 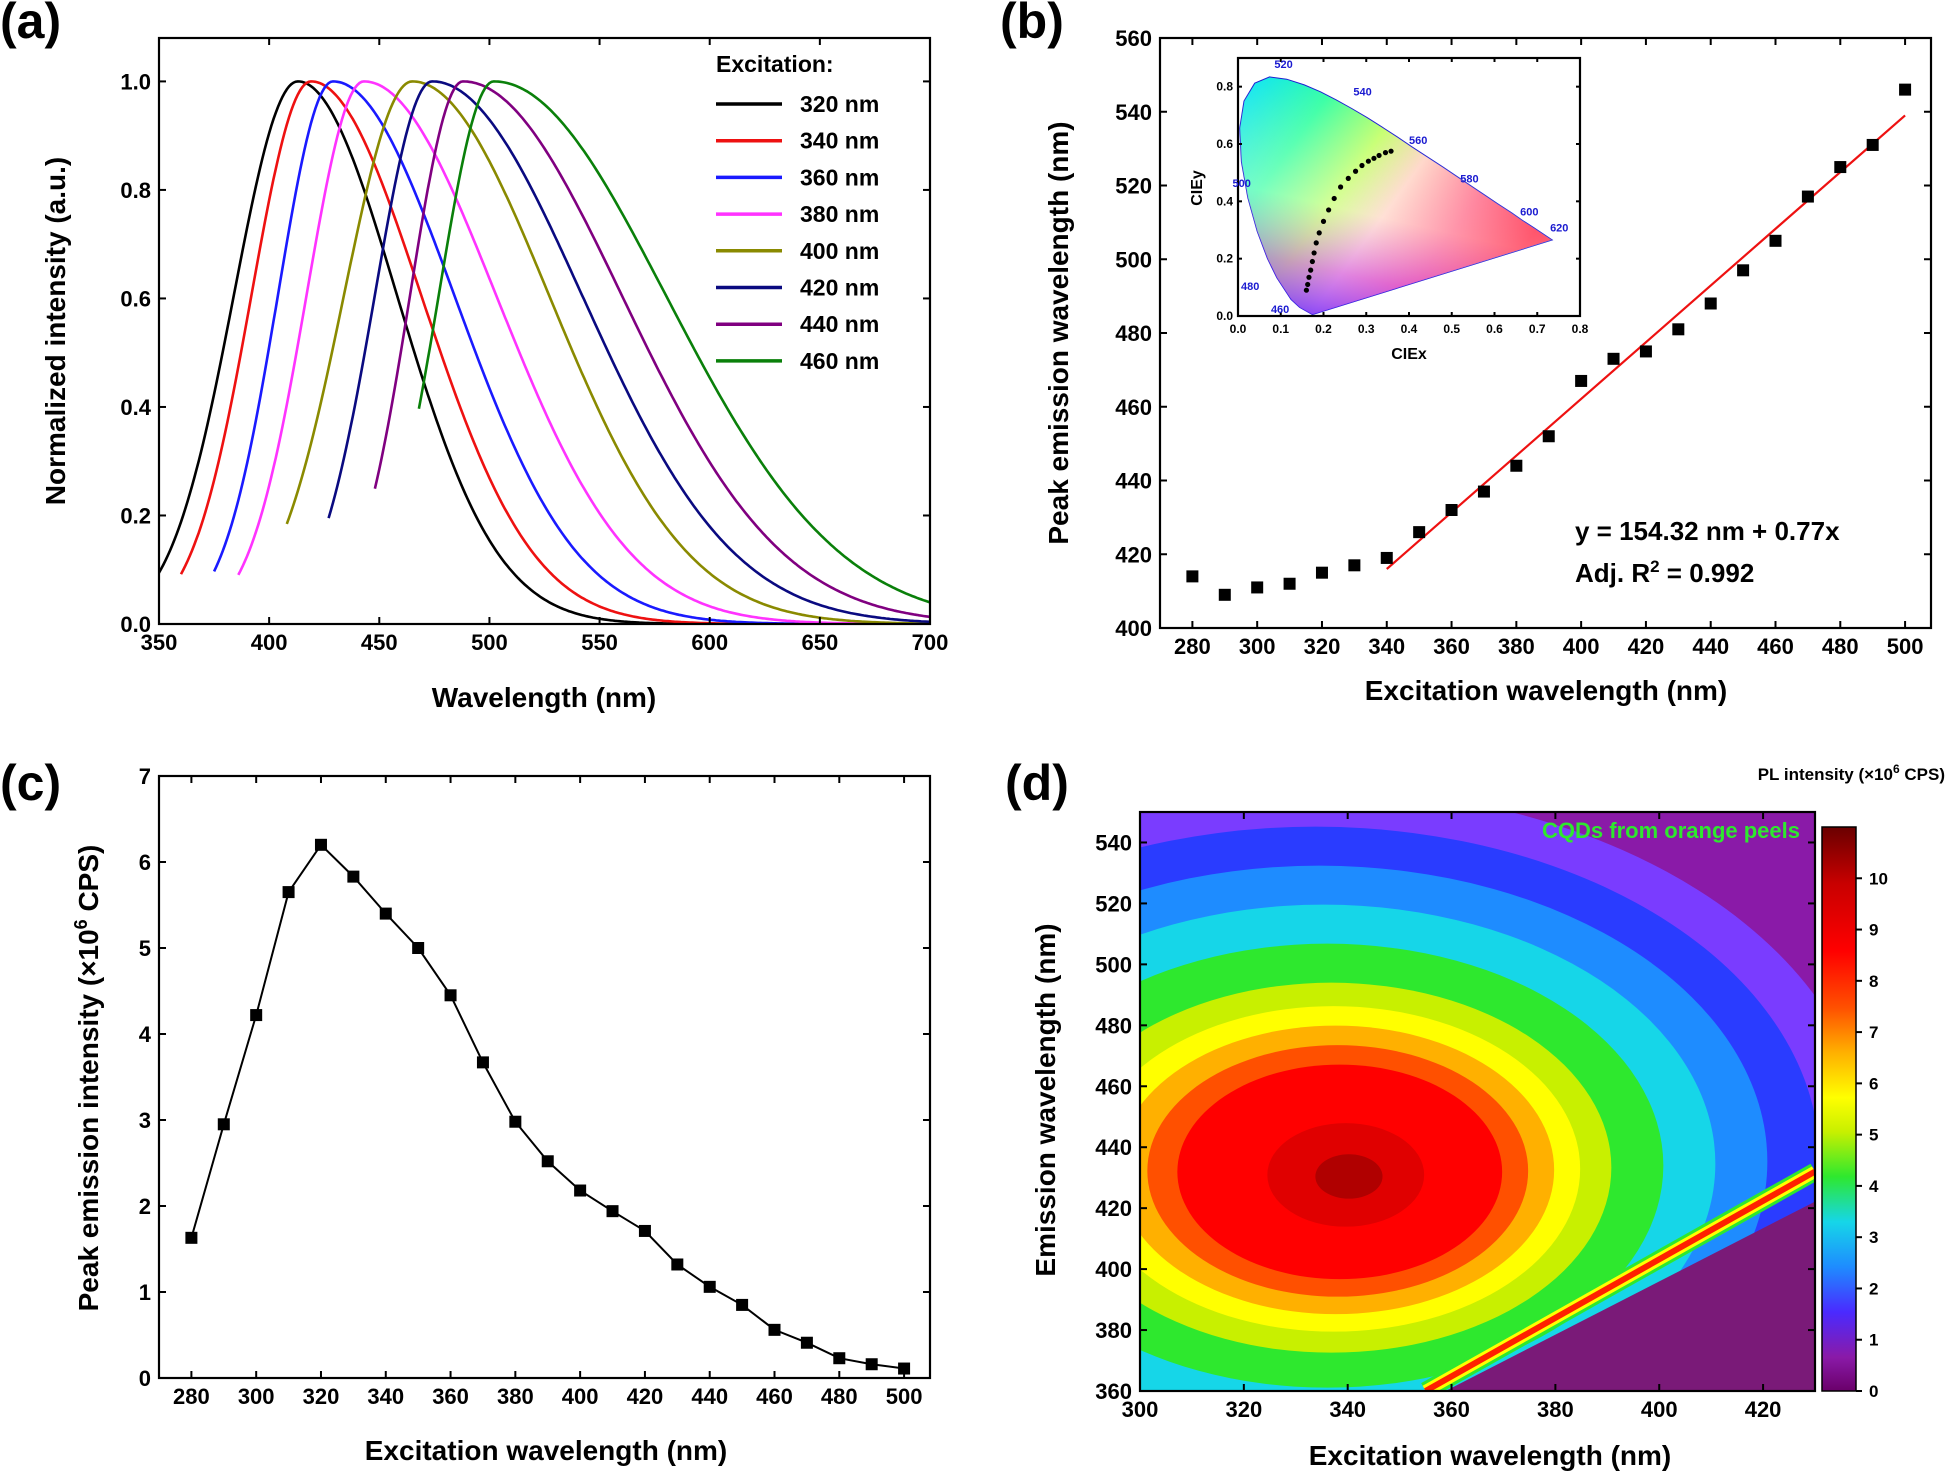 I want to click on panel-a-label: (a), so click(x=30, y=24).